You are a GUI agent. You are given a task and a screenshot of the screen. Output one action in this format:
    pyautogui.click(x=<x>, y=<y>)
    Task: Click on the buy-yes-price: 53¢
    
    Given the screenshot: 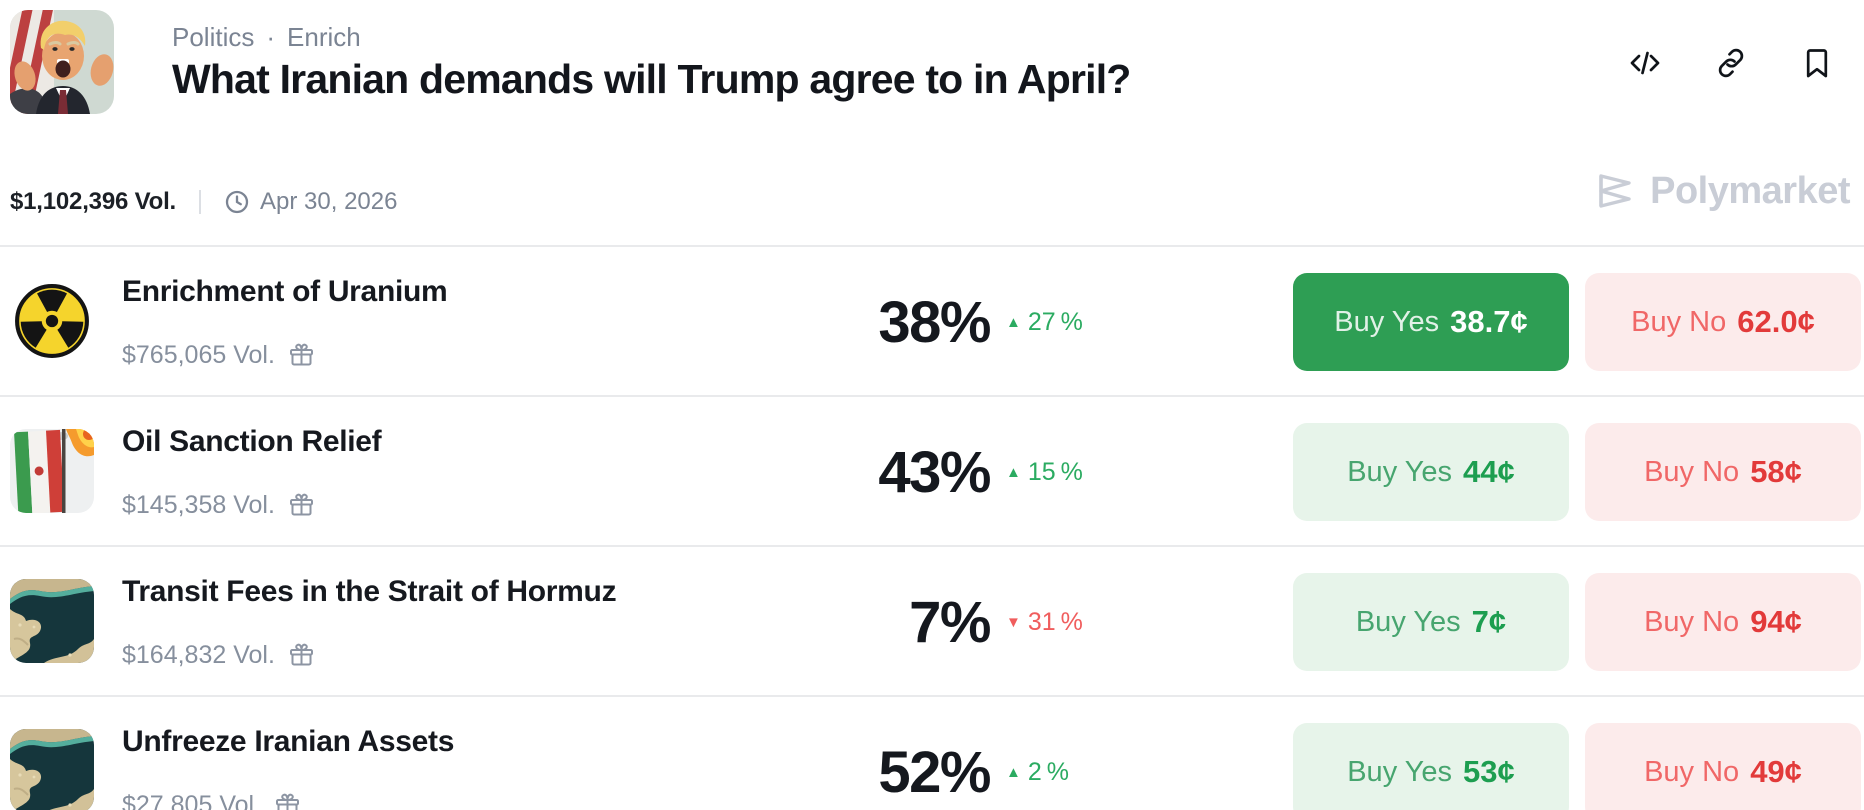 What is the action you would take?
    pyautogui.click(x=1489, y=771)
    